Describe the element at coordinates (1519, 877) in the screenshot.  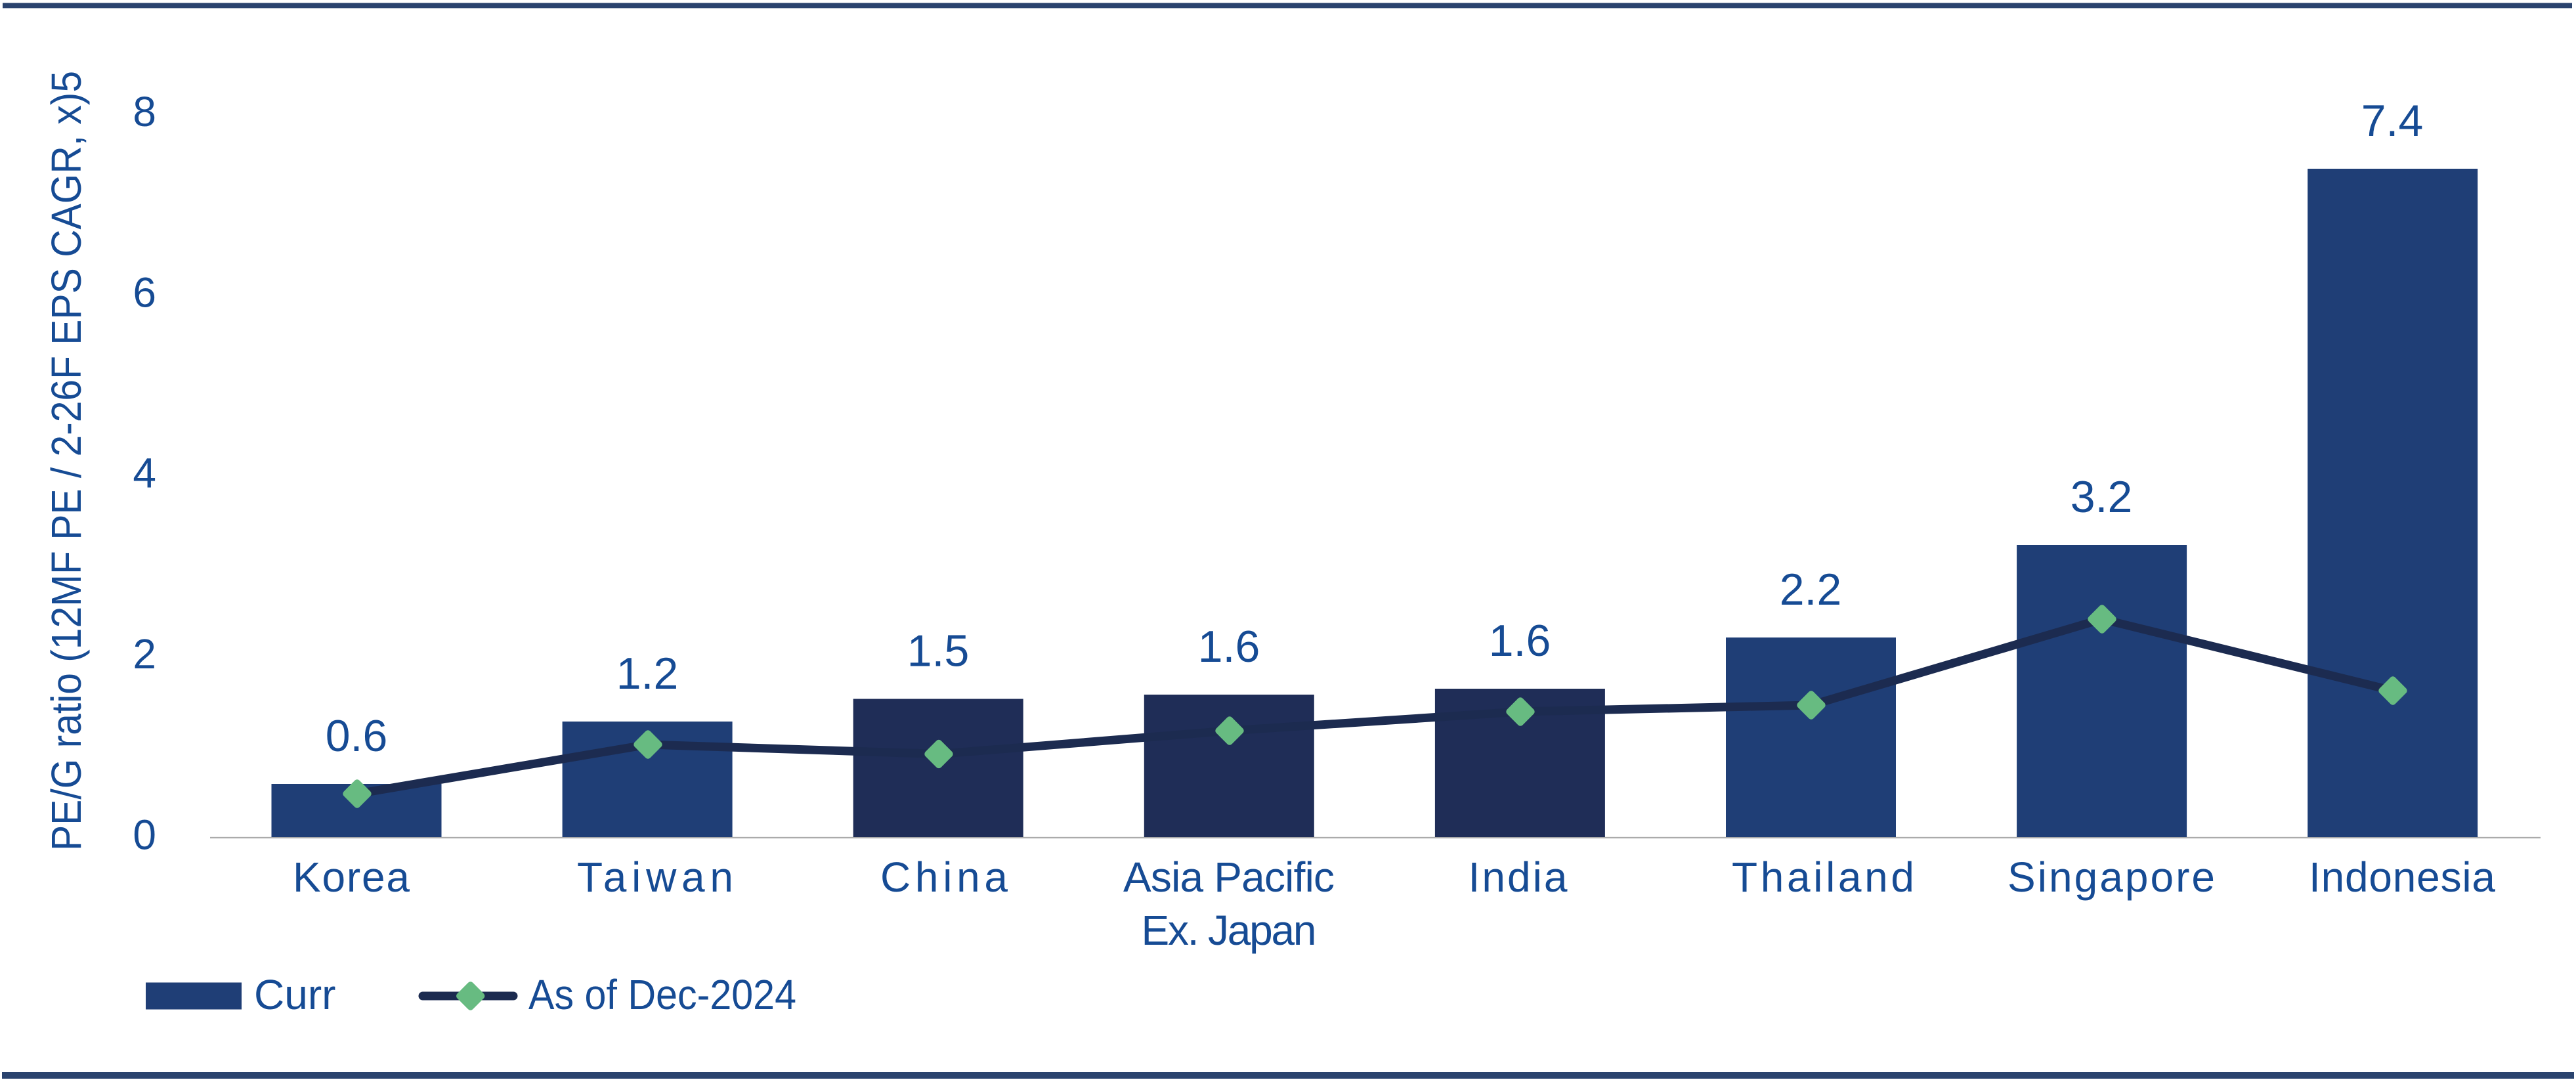
I see `svg-text: India` at that location.